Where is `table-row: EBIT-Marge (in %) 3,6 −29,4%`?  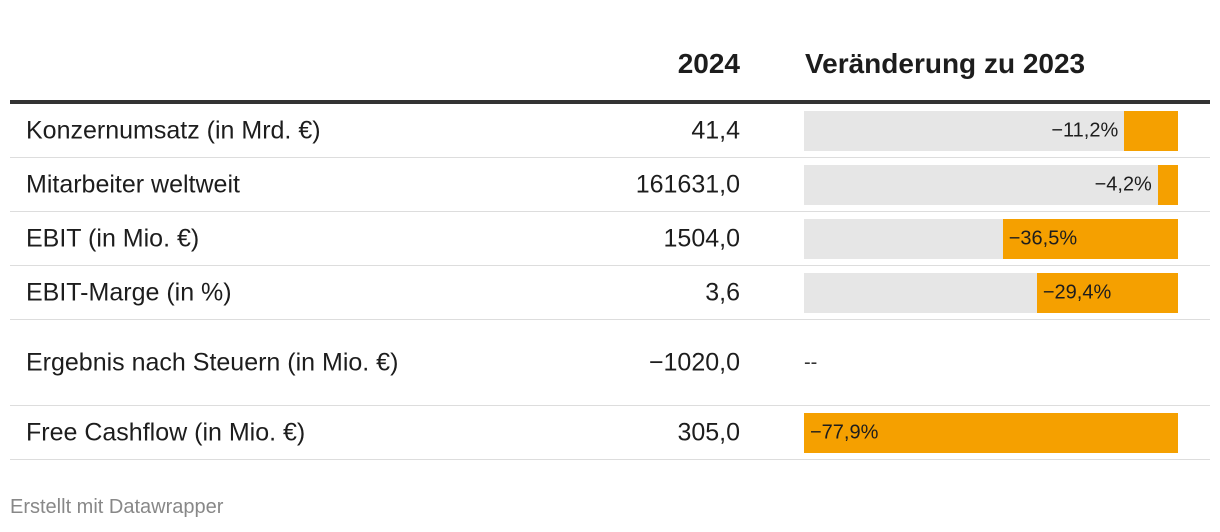
table-row: EBIT-Marge (in %) 3,6 −29,4% is located at coordinates (610, 293).